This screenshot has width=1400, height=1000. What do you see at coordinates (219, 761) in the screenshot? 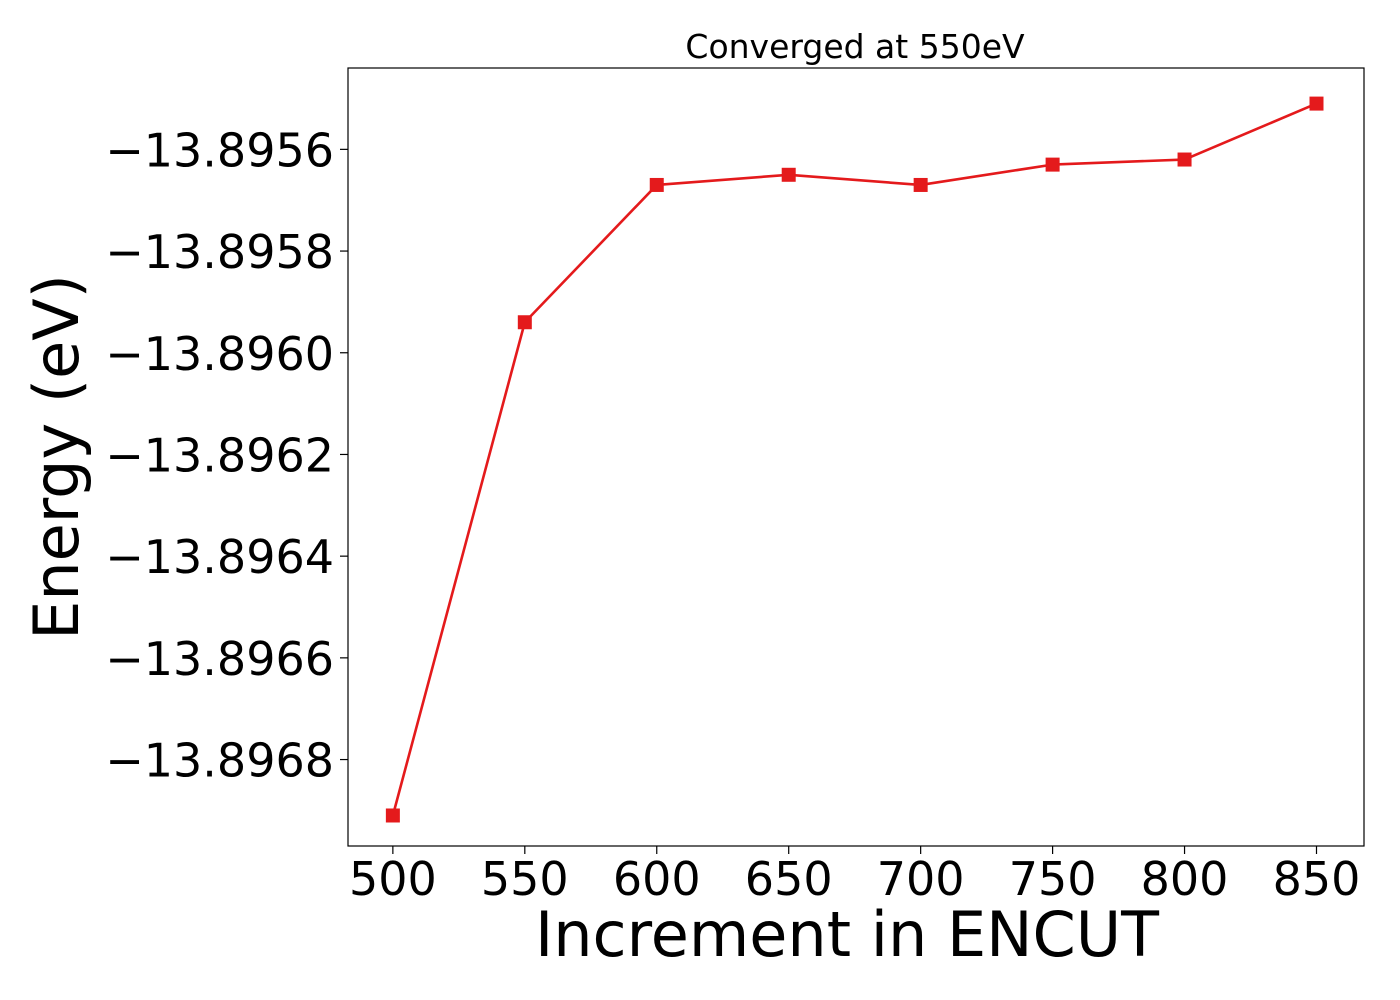
I see `y-tick-label: −13.8968` at bounding box center [219, 761].